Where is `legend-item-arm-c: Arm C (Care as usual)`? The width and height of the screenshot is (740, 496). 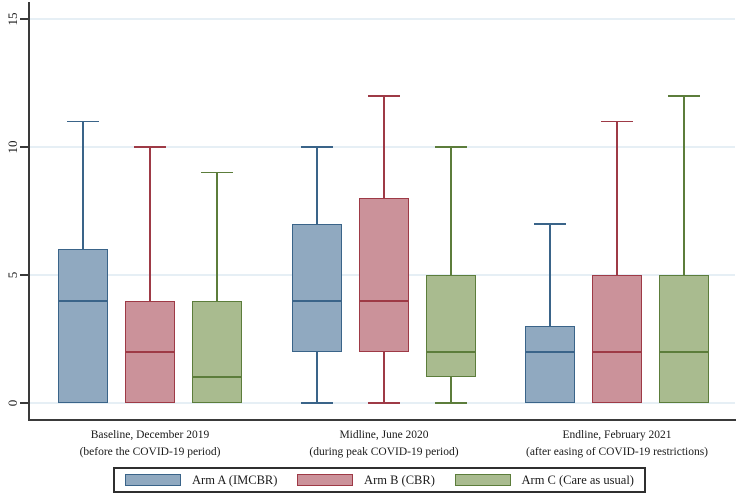 legend-item-arm-c: Arm C (Care as usual) is located at coordinates (544, 480).